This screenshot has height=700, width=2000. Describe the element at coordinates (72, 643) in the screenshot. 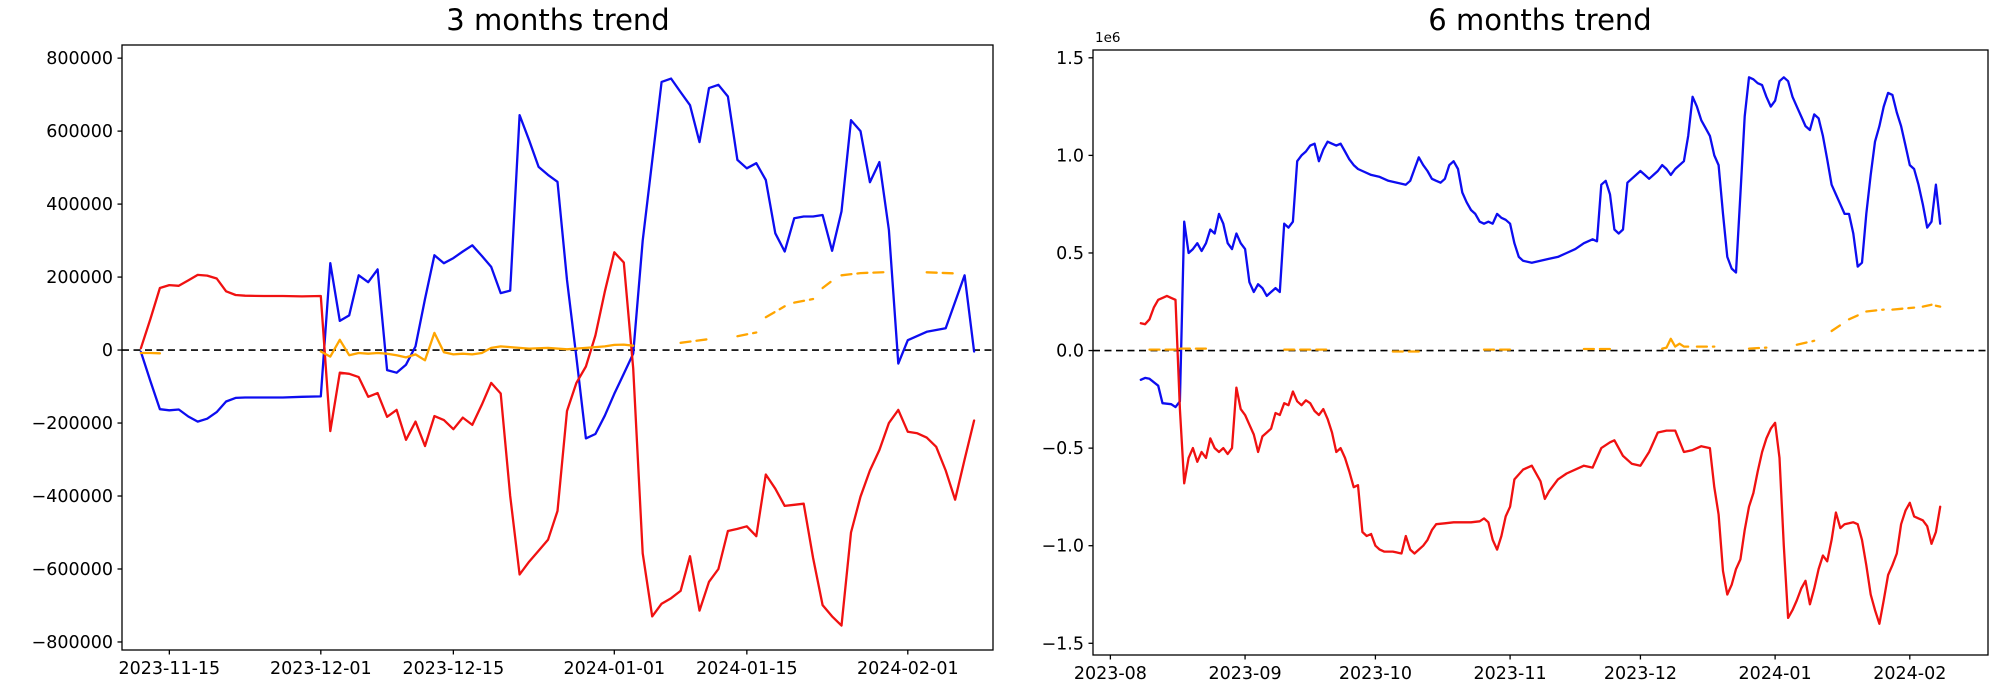

I see `y-tick-label: −800000` at that location.